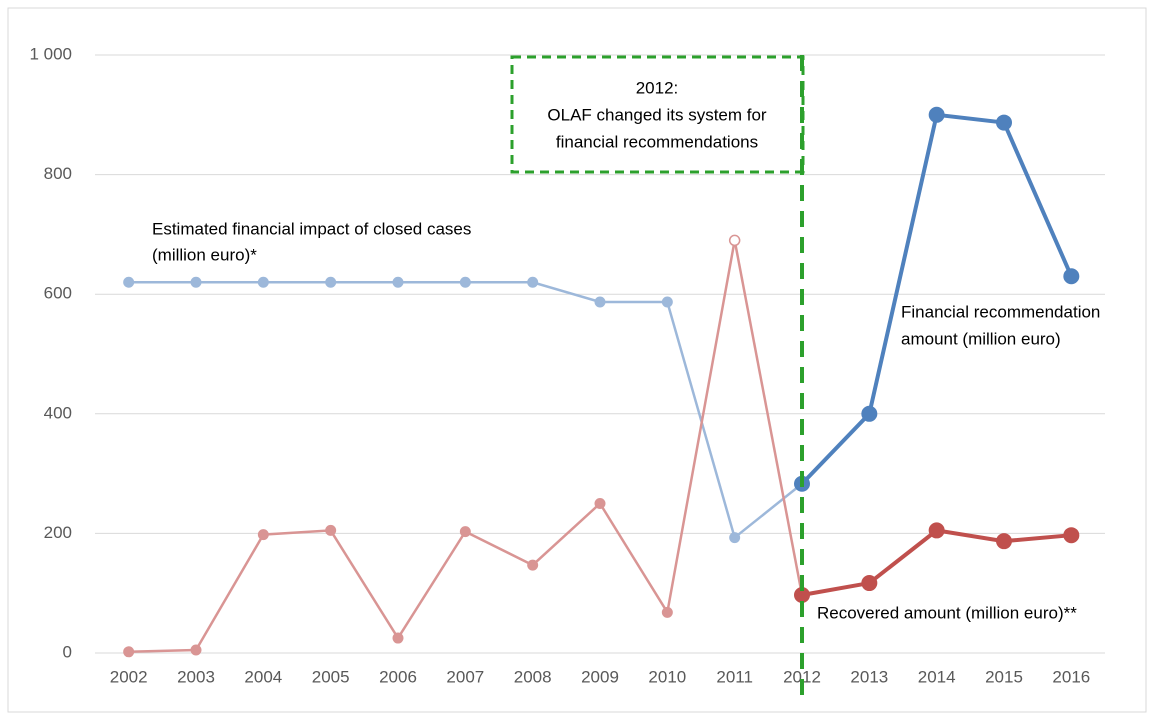 This screenshot has width=1154, height=725. What do you see at coordinates (667, 676) in the screenshot?
I see `x-tick-label: 2010` at bounding box center [667, 676].